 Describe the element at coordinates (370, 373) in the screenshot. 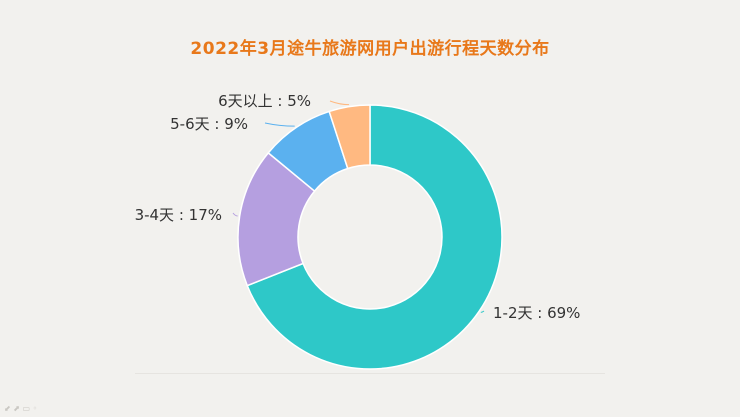

I see `divider-line` at that location.